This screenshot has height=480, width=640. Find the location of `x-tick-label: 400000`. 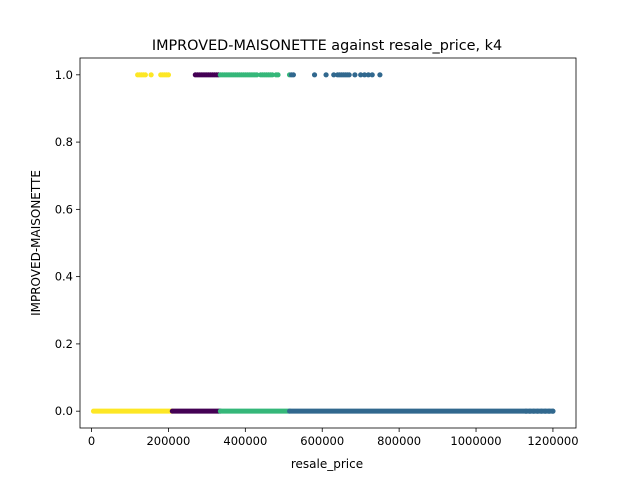

x-tick-label: 400000 is located at coordinates (245, 441).